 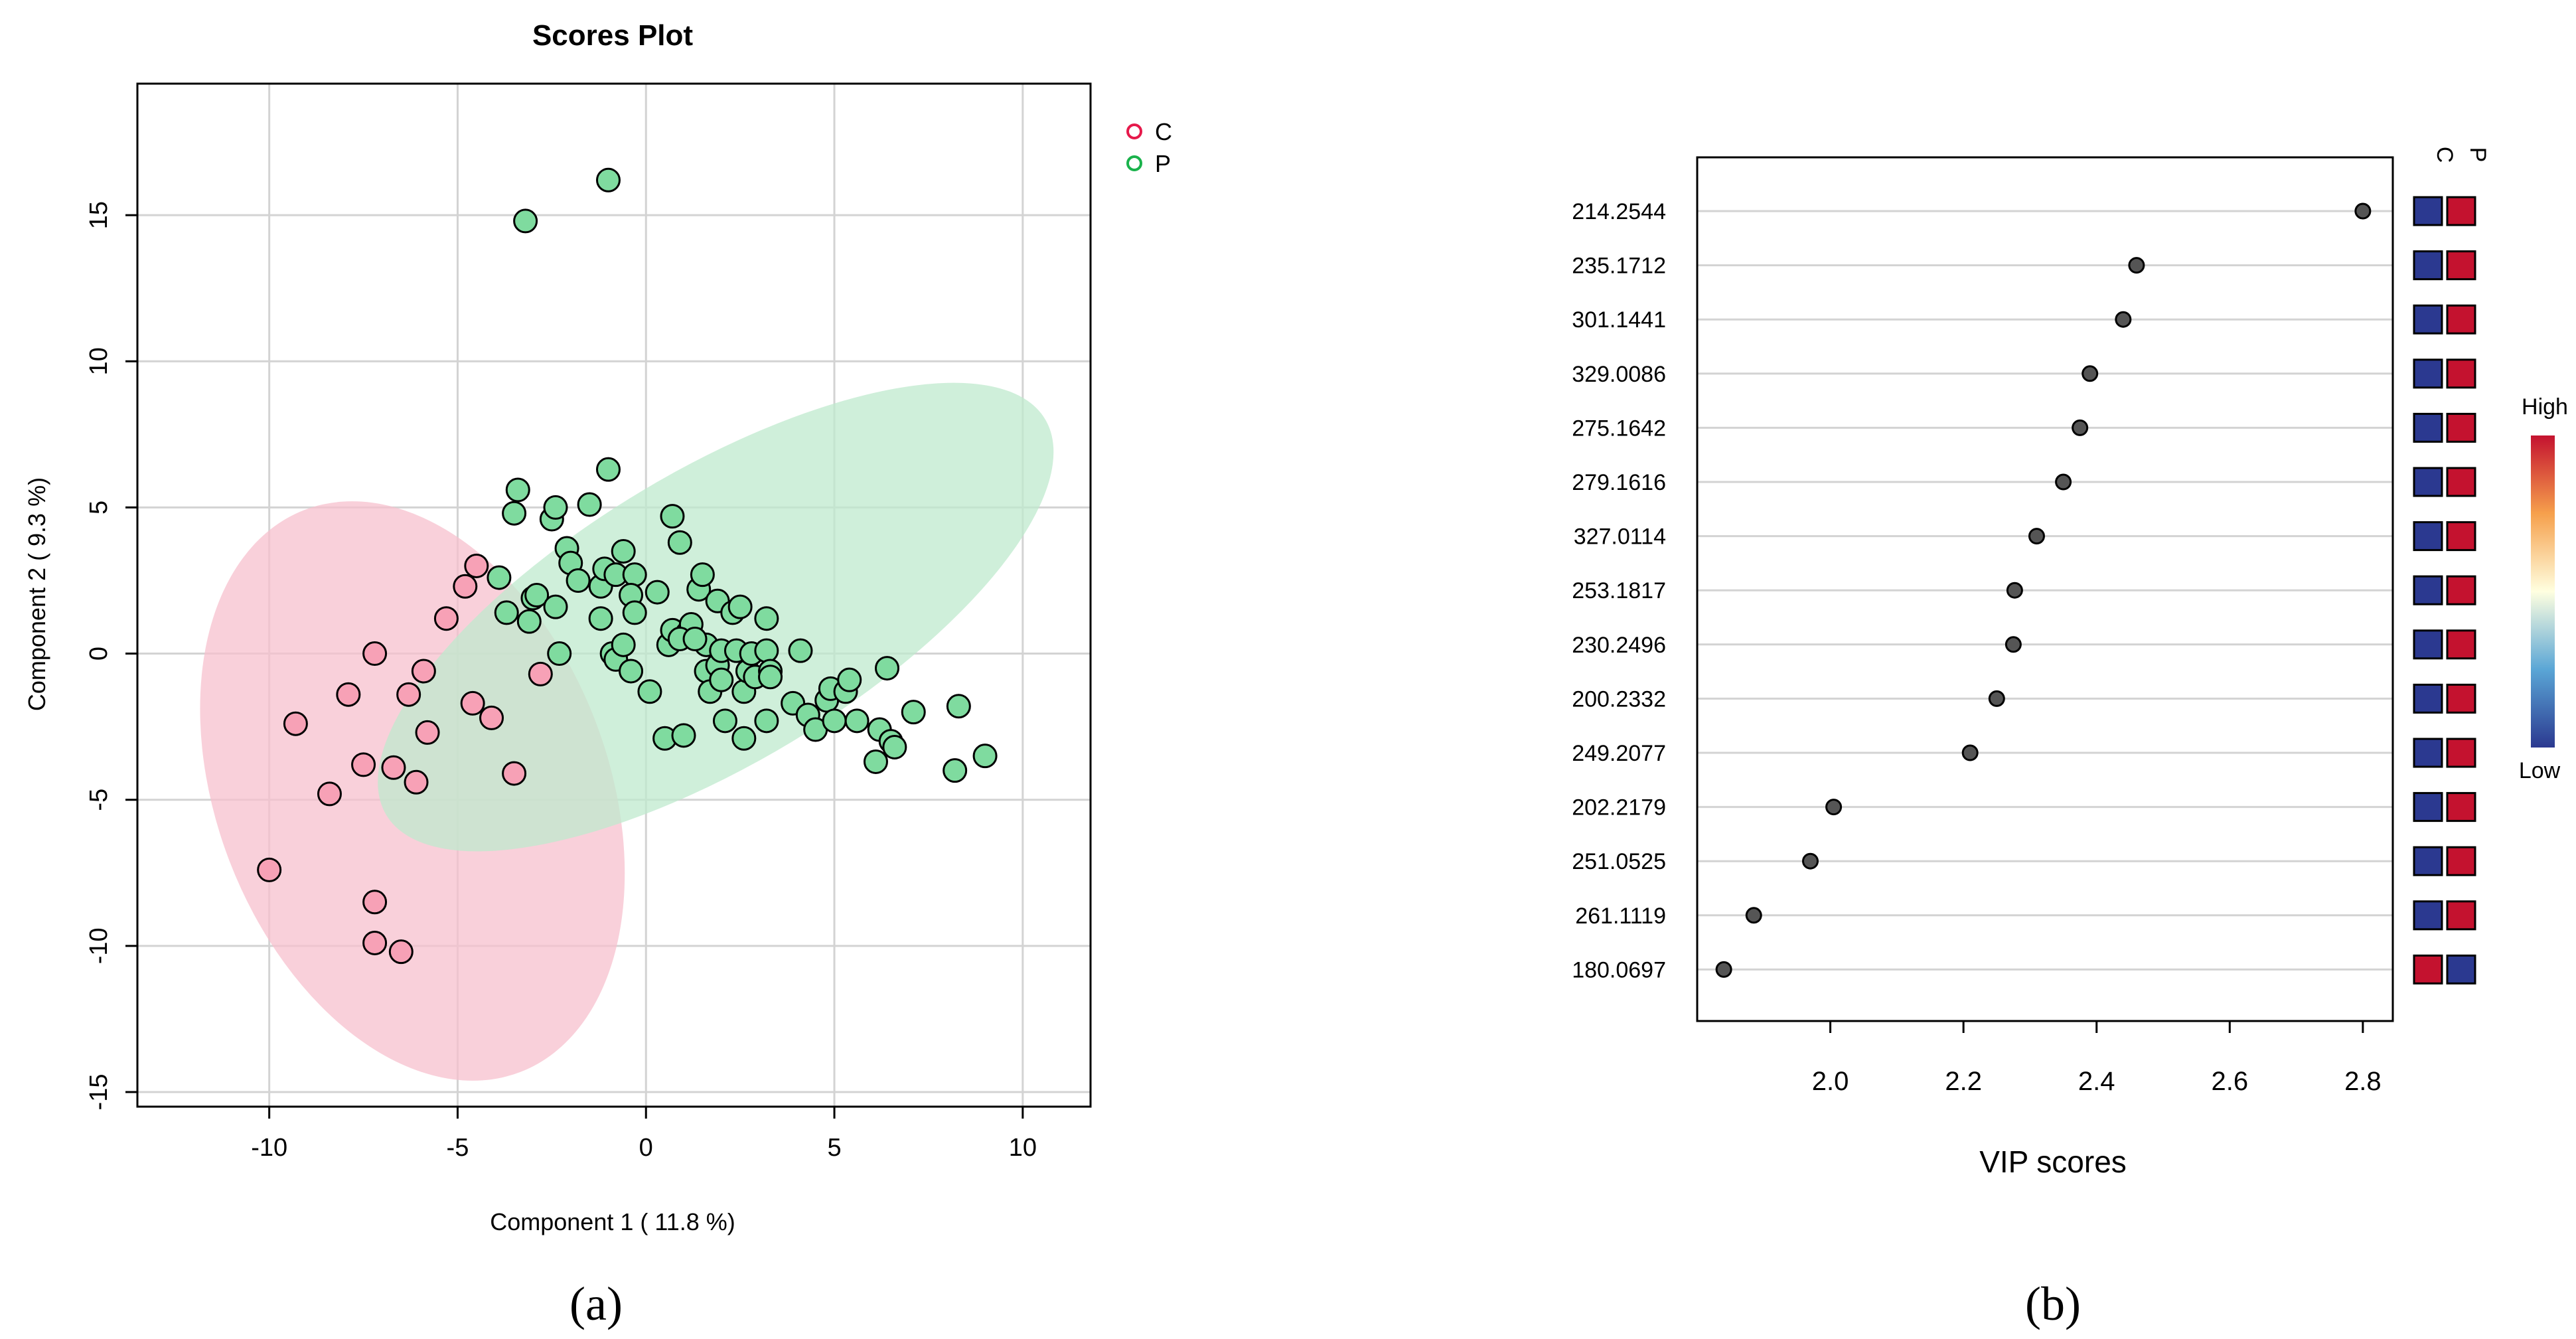 I want to click on vip-heatmap, so click(x=2445, y=590).